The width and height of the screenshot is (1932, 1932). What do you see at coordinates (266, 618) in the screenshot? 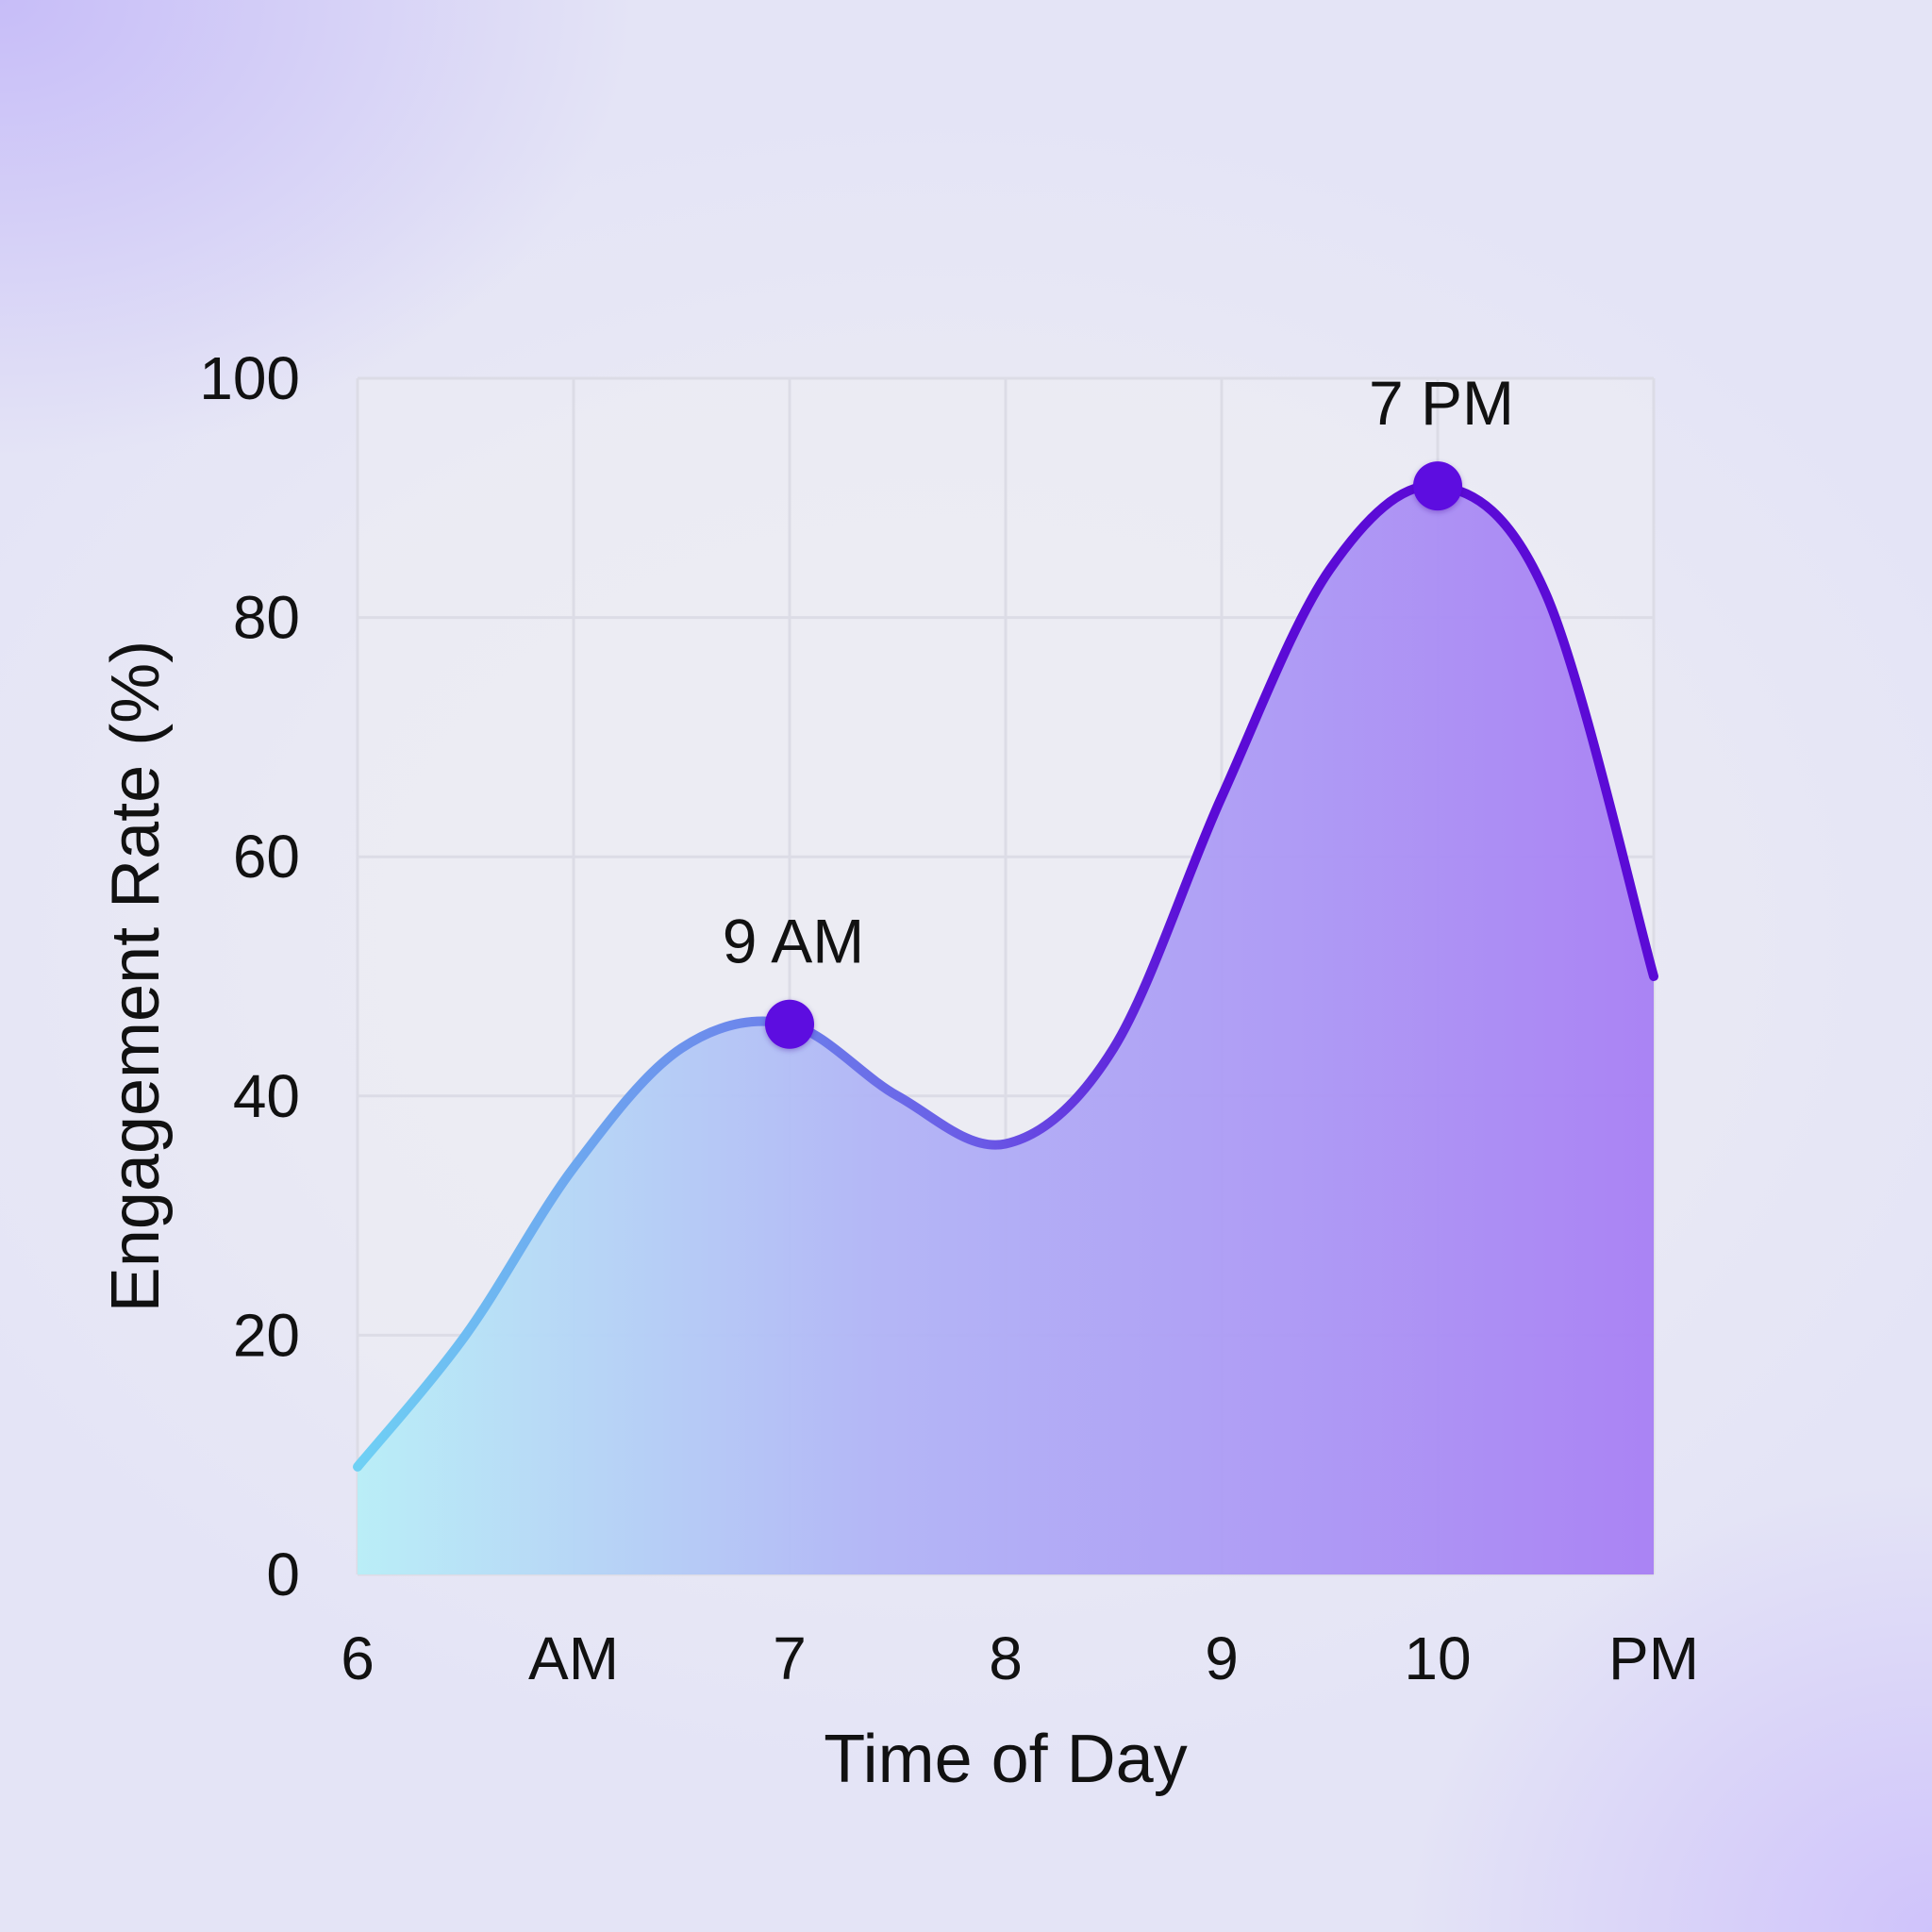
I see `y-tick-label: 80` at bounding box center [266, 618].